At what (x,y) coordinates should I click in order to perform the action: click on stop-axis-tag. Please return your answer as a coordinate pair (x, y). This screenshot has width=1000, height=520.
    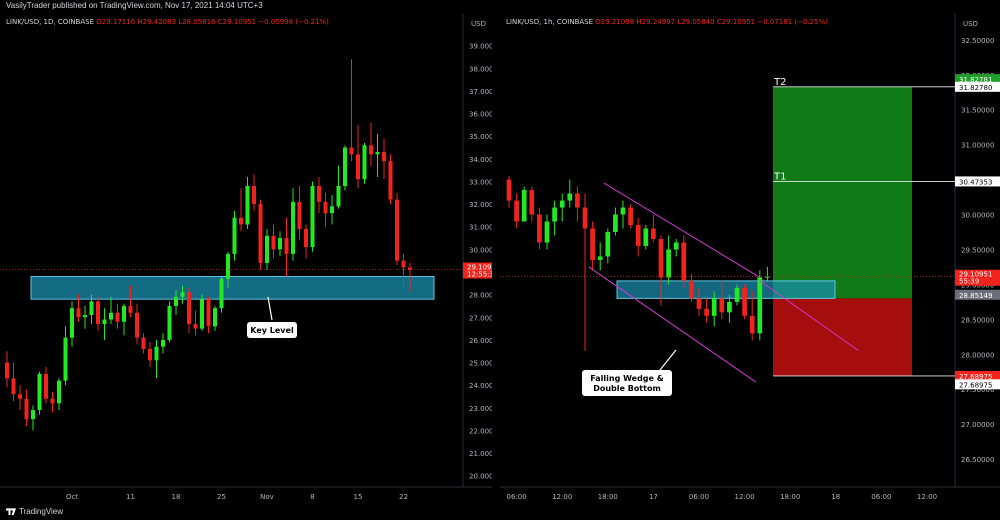
    Looking at the image, I should click on (977, 375).